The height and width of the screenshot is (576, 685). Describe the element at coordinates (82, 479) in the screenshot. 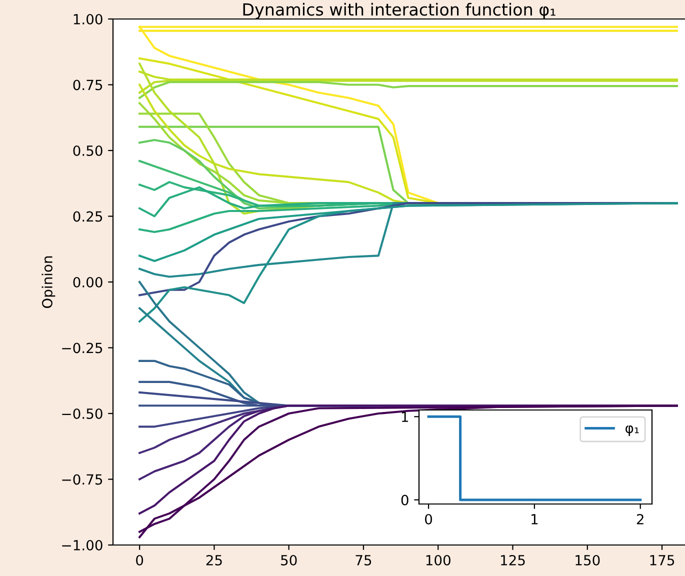

I see `y-tick-label: −0.75` at that location.